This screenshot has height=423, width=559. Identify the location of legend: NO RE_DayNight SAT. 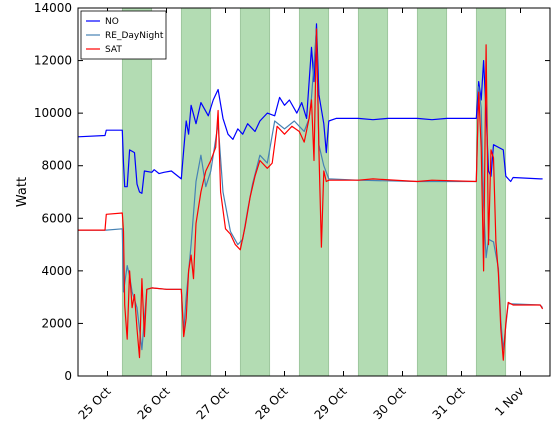
(123, 35).